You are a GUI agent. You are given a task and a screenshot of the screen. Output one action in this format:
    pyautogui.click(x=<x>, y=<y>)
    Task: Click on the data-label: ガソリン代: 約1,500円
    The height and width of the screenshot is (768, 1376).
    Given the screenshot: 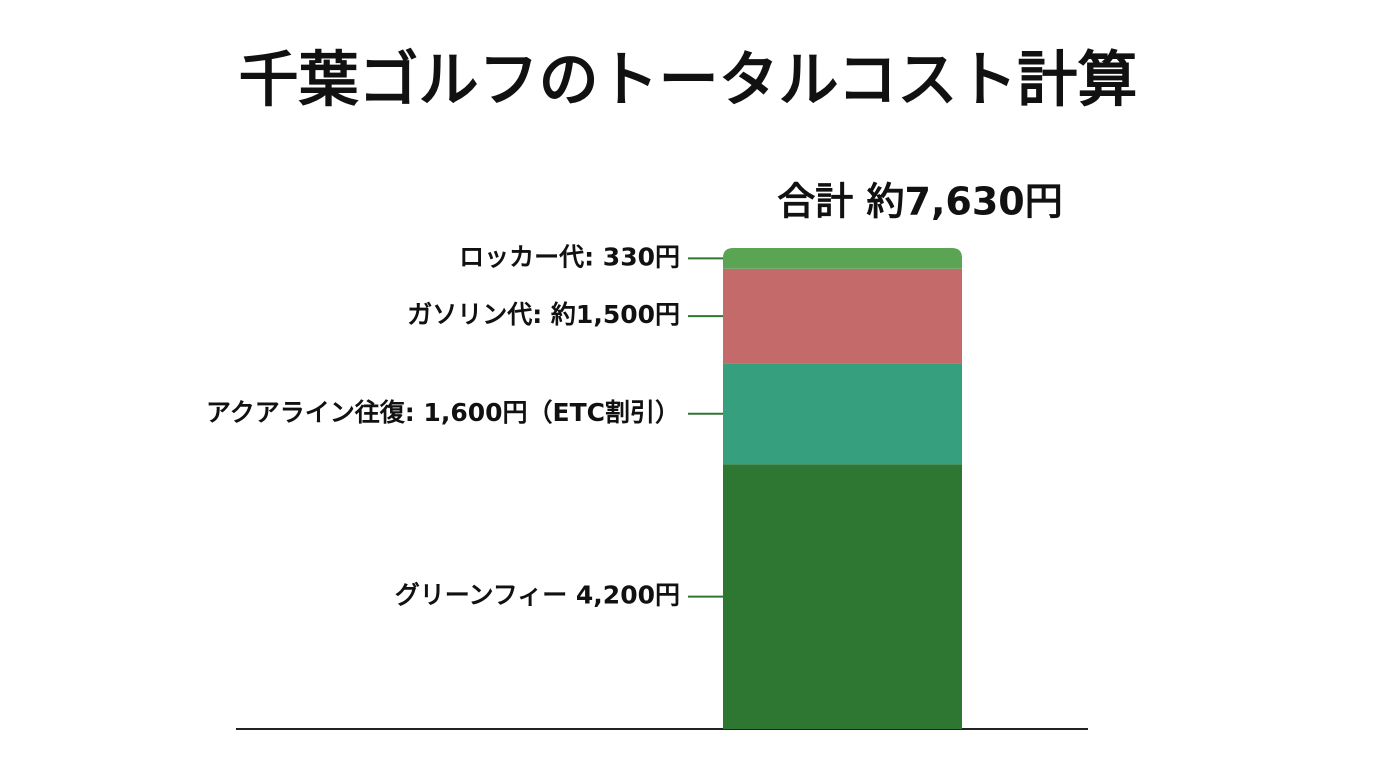 What is the action you would take?
    pyautogui.click(x=543, y=314)
    